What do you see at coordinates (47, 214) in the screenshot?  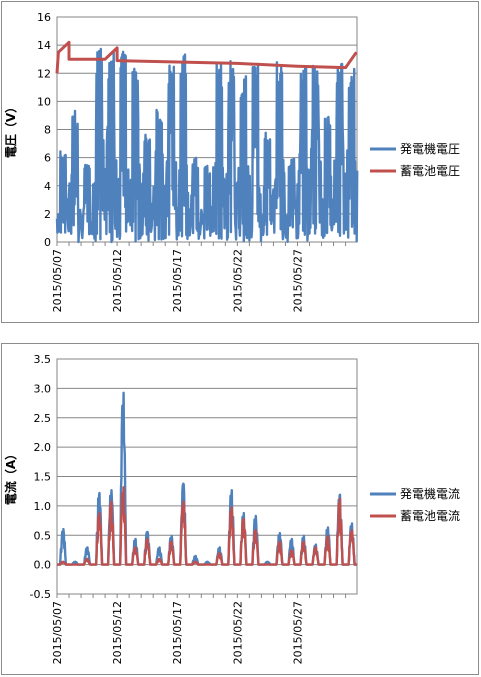 I see `y-tick-label: 2` at bounding box center [47, 214].